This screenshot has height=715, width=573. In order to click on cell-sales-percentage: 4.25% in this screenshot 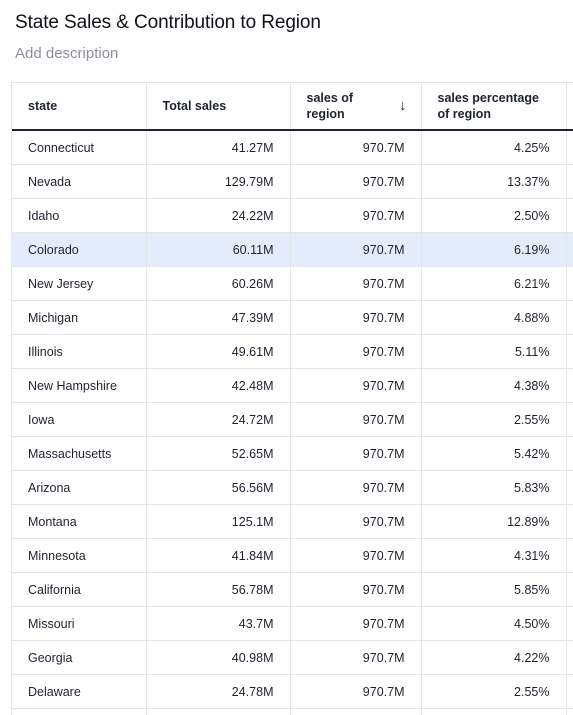, I will do `click(493, 147)`.